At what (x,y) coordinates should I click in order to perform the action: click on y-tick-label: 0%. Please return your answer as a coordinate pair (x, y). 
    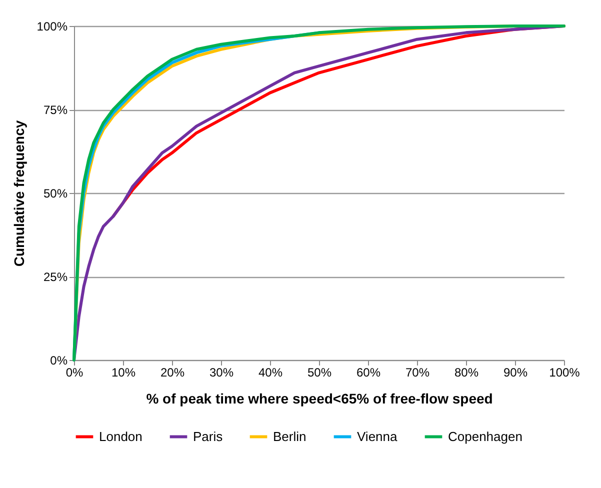
    Looking at the image, I should click on (59, 361).